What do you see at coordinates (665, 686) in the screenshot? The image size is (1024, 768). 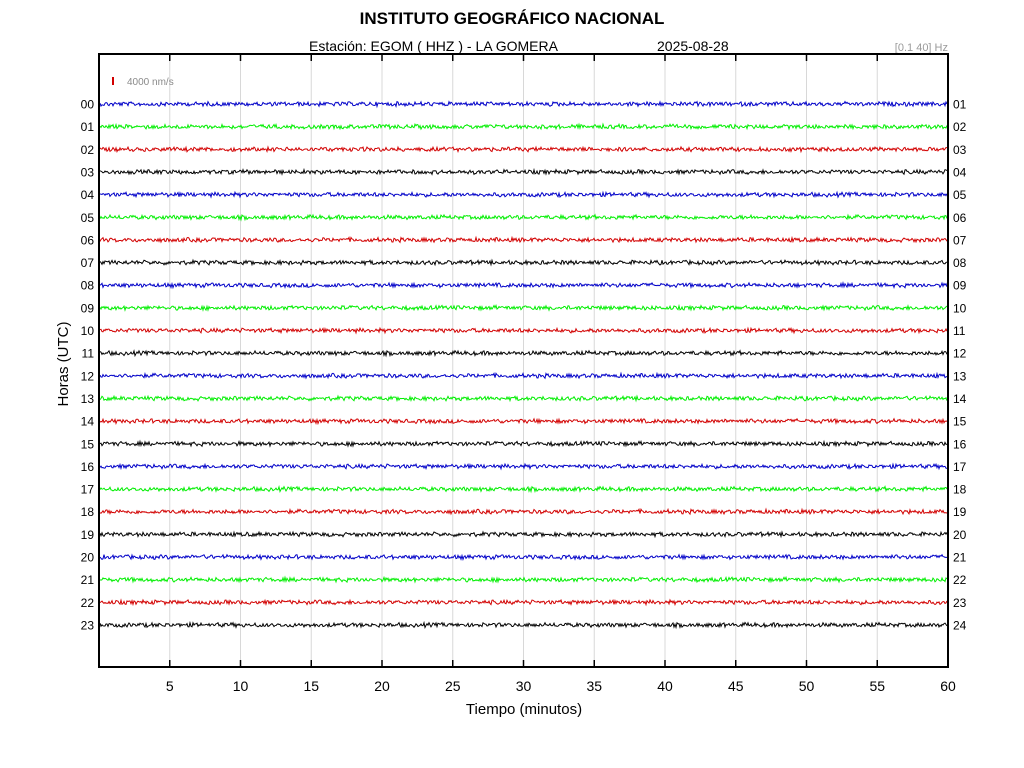 I see `x-tick-label: 40` at bounding box center [665, 686].